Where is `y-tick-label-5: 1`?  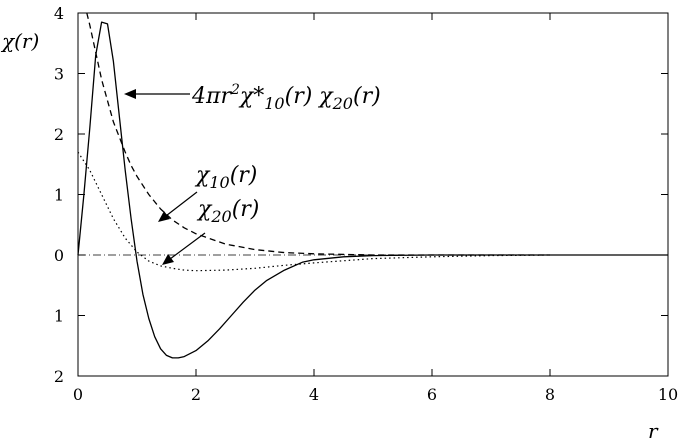
y-tick-label-5: 1 is located at coordinates (59, 316).